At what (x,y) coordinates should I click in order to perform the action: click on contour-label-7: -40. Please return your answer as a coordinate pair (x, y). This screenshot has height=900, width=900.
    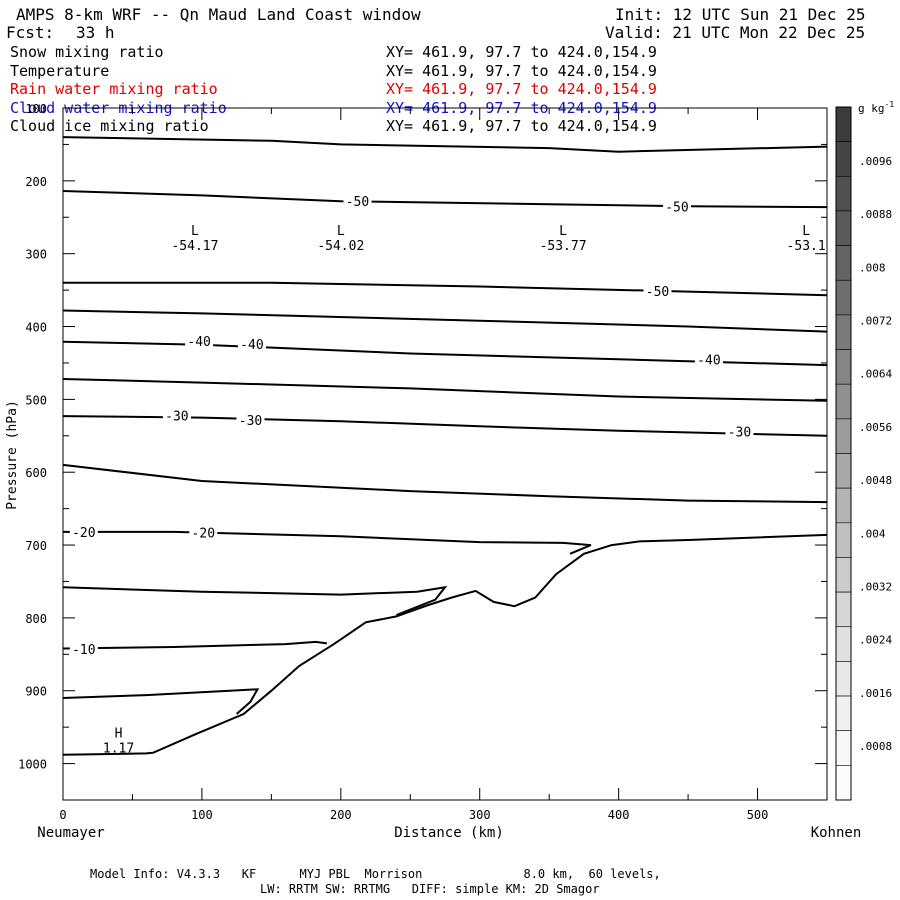
    Looking at the image, I should click on (251, 345).